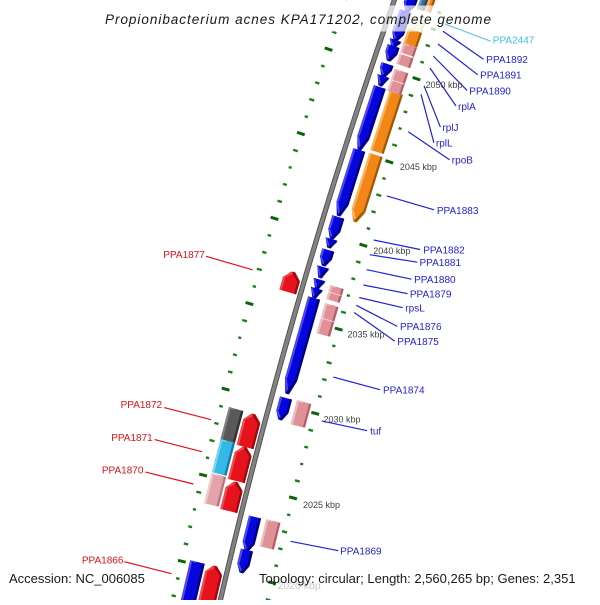  What do you see at coordinates (299, 586) in the screenshot?
I see `svg-text: 2020 kbp` at bounding box center [299, 586].